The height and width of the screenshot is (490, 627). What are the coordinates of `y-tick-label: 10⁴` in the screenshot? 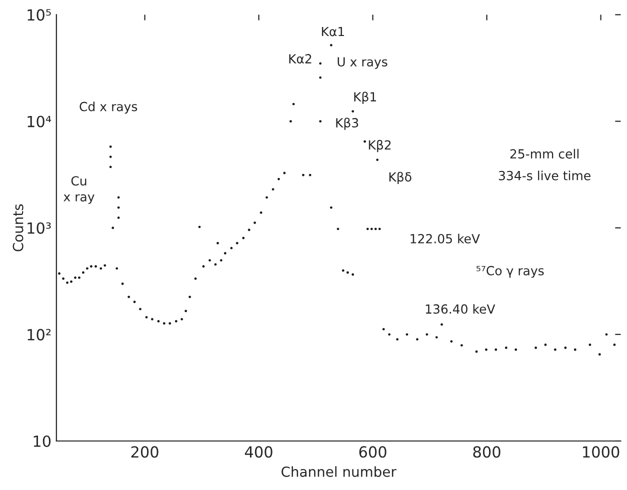 It's located at (40, 122).